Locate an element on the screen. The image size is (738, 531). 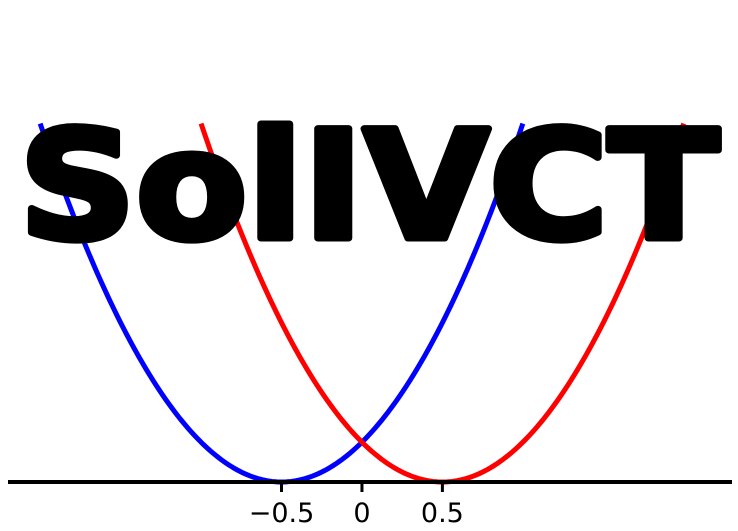
x-tick-label: 0 is located at coordinates (361, 513).